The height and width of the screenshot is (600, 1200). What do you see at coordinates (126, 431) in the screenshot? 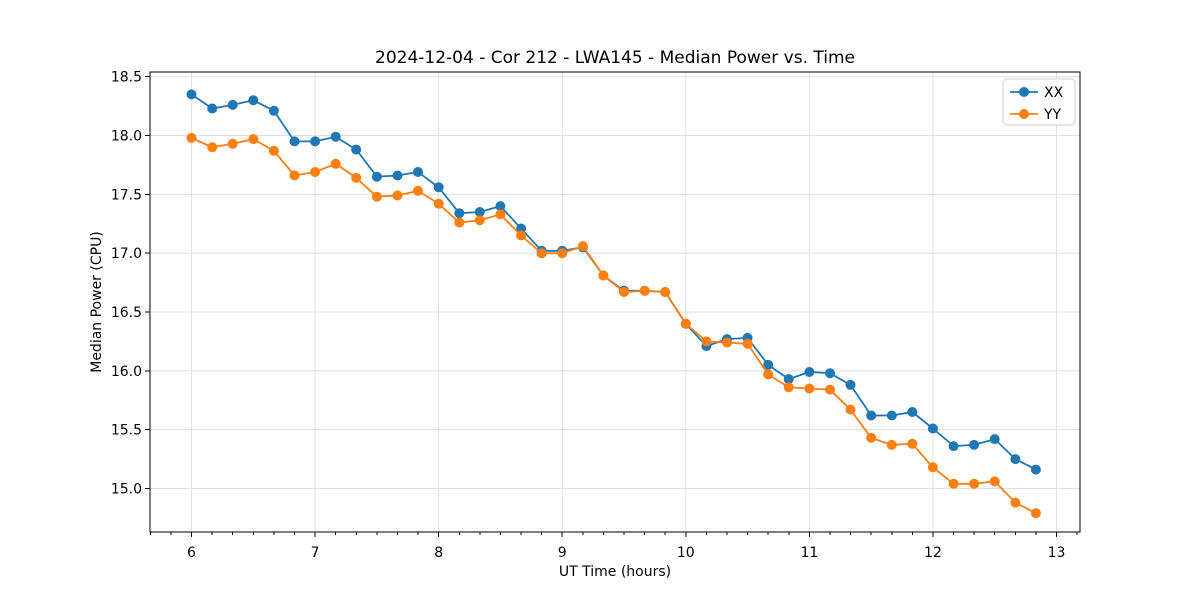
I see `y-tick-label: 15.5` at bounding box center [126, 431].